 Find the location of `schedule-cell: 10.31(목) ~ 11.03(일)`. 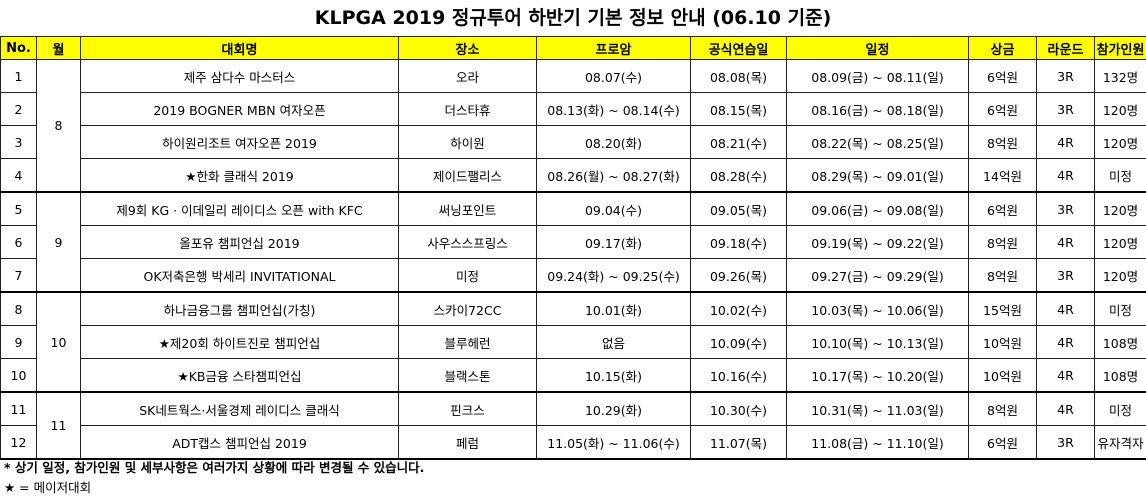

schedule-cell: 10.31(목) ~ 11.03(일) is located at coordinates (877, 408).